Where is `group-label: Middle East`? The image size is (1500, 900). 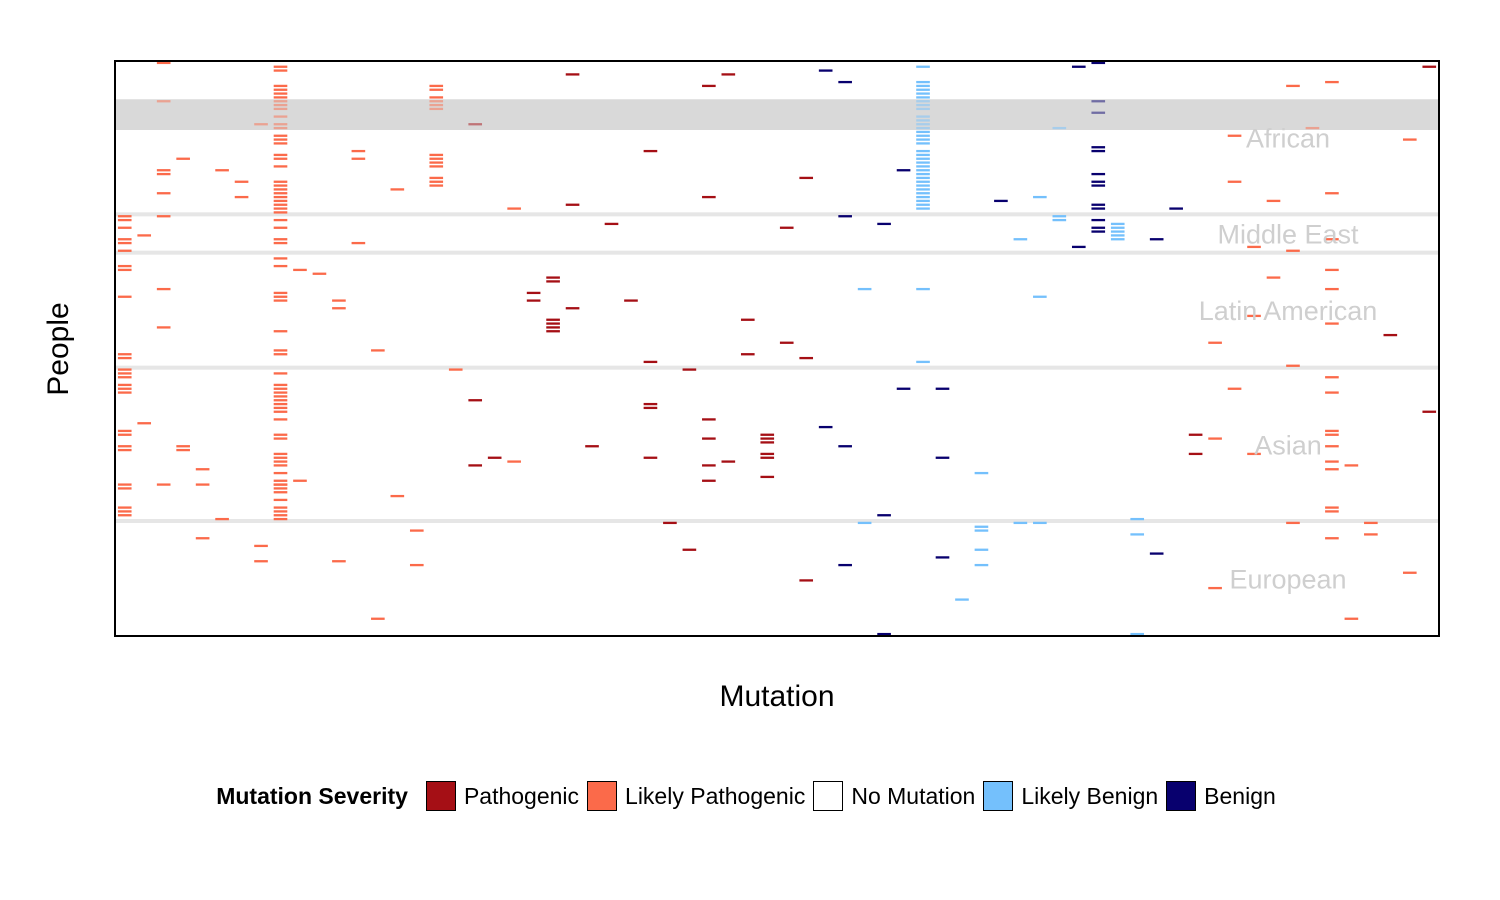
group-label: Middle East is located at coordinates (1288, 235).